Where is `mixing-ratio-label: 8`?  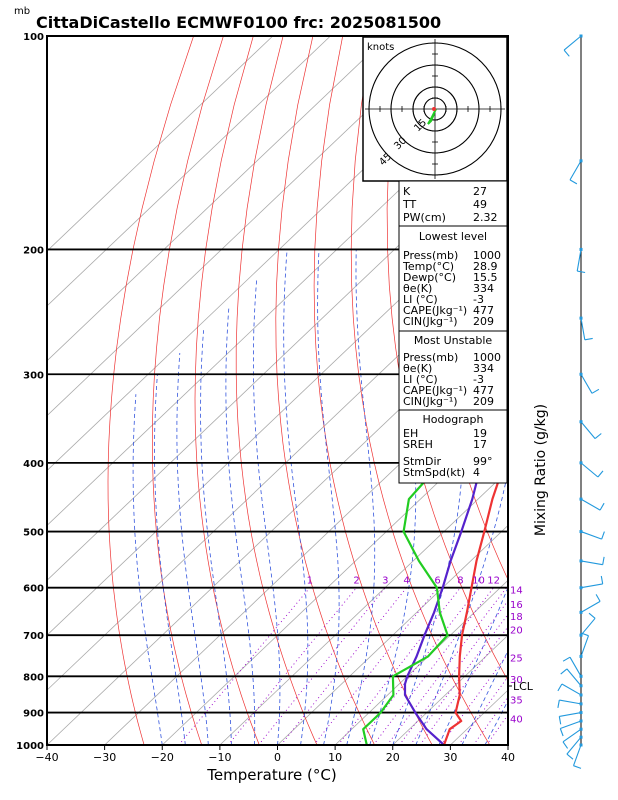
mixing-ratio-label: 8 is located at coordinates (460, 581).